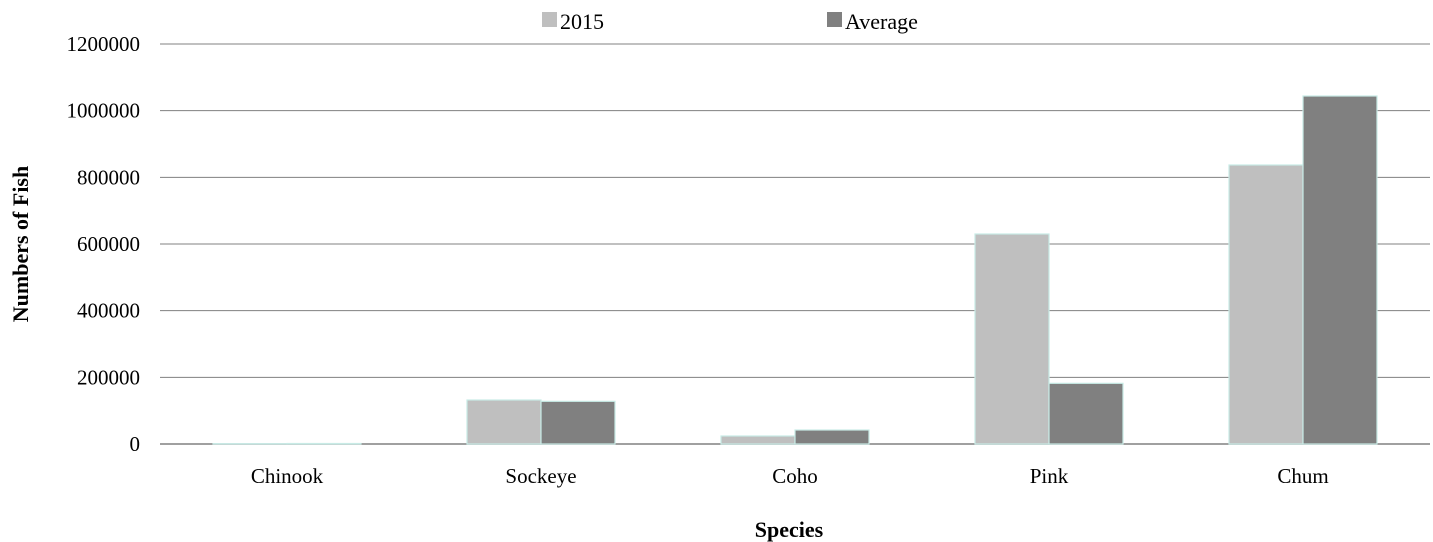 The image size is (1433, 542). I want to click on legend-swatch-2015, so click(549, 19).